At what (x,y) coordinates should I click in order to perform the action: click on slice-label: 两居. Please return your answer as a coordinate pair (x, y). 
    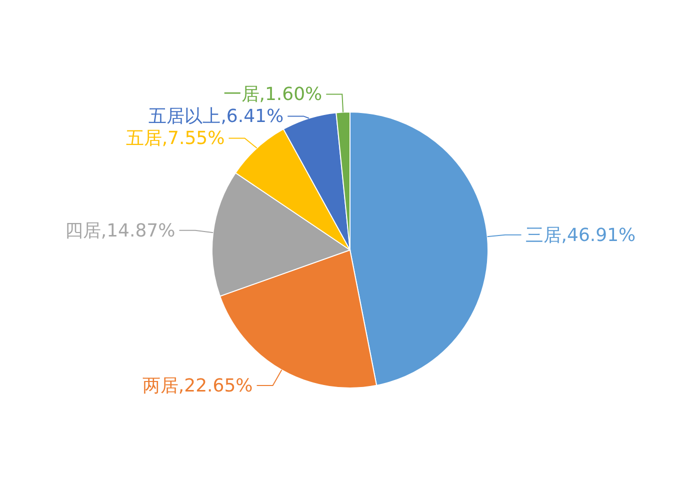
    Looking at the image, I should click on (160, 386).